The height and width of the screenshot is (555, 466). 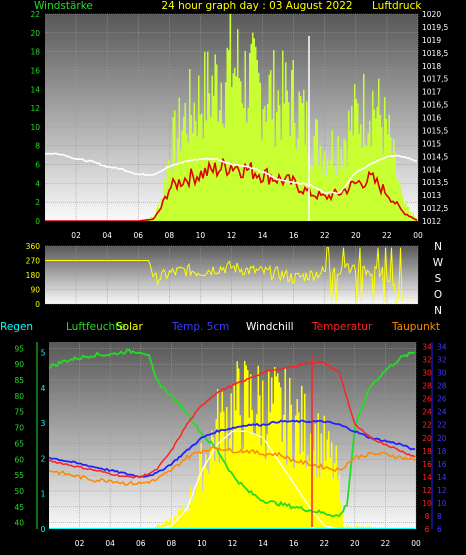 What do you see at coordinates (397, 6) in the screenshot?
I see `pressure-axis-label: Luftdruck` at bounding box center [397, 6].